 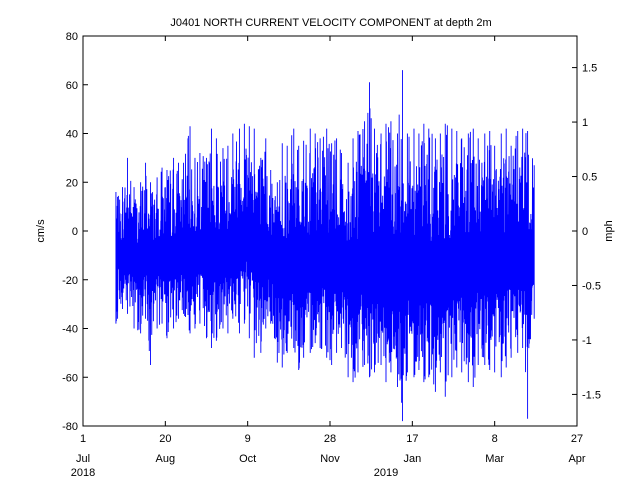 What do you see at coordinates (609, 230) in the screenshot?
I see `y-axis-label-right: mph` at bounding box center [609, 230].